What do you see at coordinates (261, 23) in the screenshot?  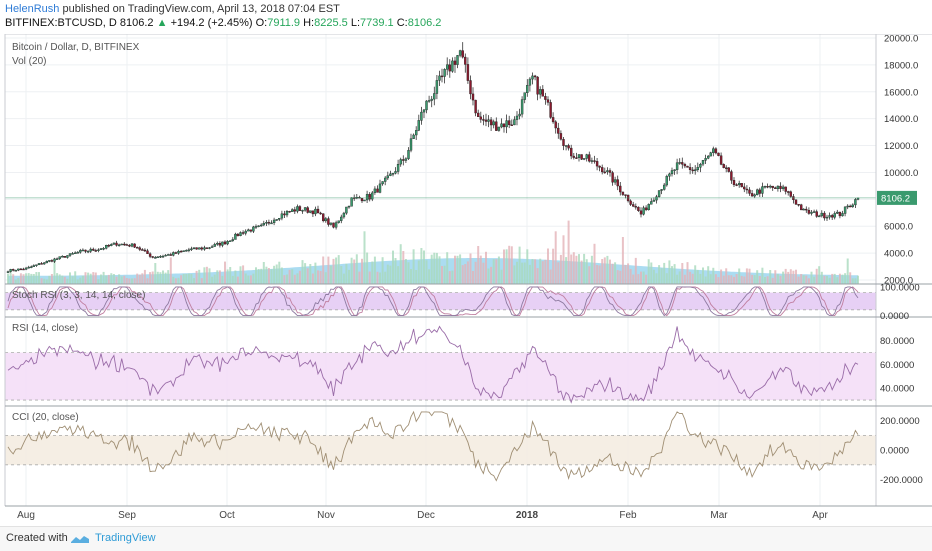 I see `open-label: O:` at bounding box center [261, 23].